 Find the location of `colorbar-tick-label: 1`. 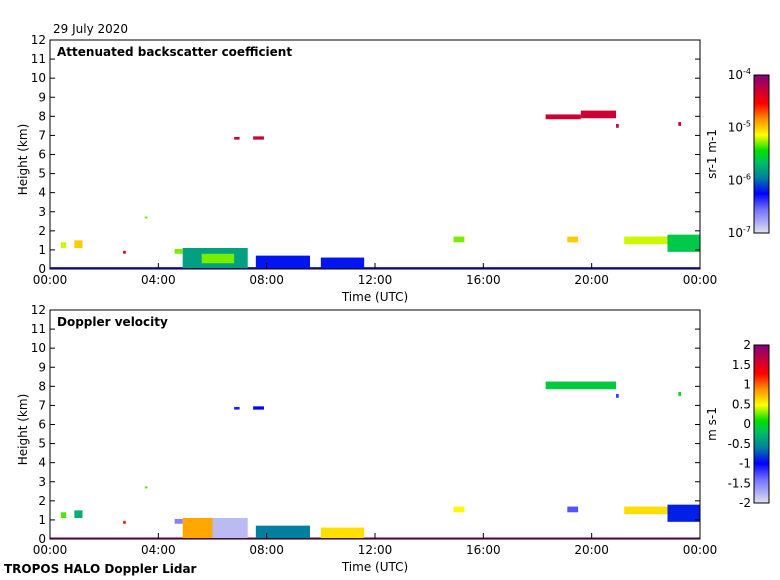

colorbar-tick-label: 1 is located at coordinates (747, 385).